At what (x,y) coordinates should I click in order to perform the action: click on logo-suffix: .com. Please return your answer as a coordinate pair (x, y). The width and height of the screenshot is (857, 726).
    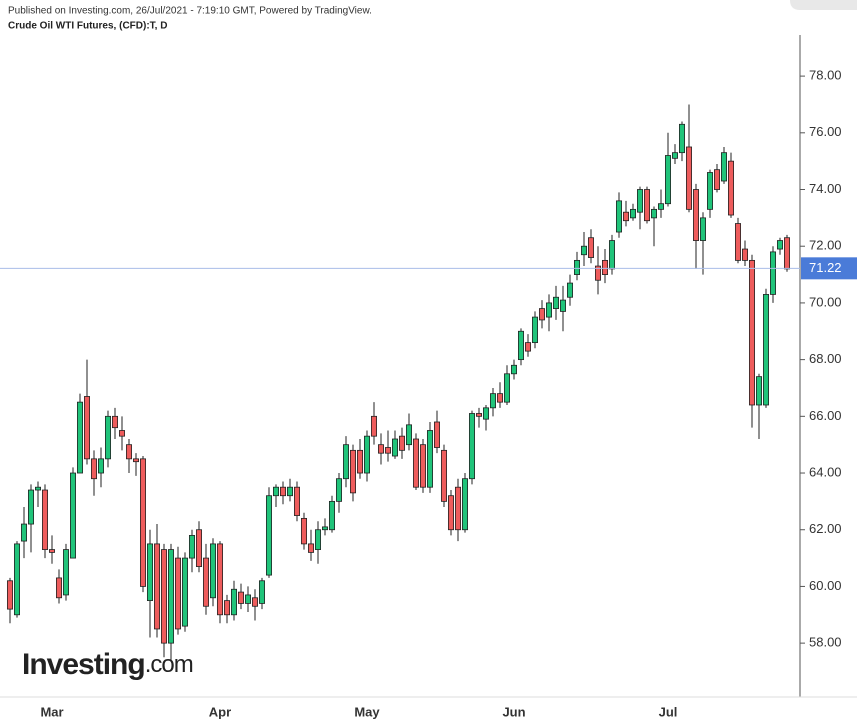
    Looking at the image, I should click on (169, 664).